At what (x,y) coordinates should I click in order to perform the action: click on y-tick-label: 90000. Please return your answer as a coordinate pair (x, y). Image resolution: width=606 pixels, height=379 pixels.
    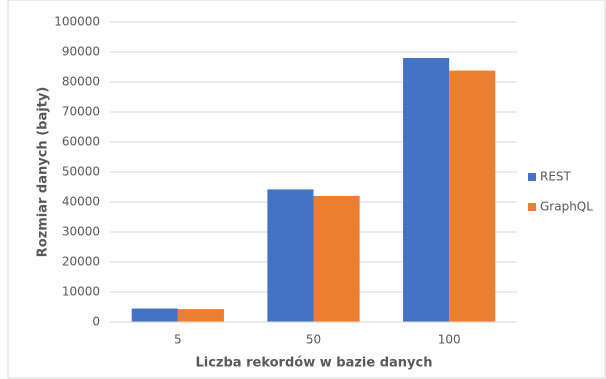
    Looking at the image, I should click on (81, 52).